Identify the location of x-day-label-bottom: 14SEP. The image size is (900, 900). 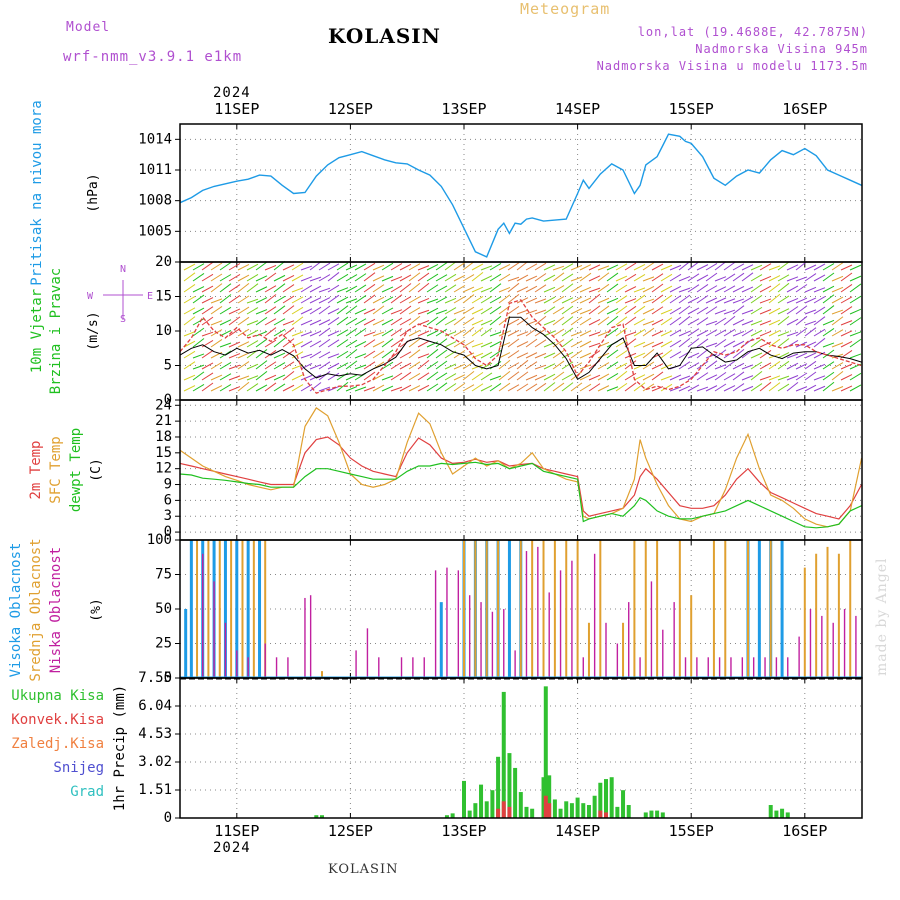
(577, 831).